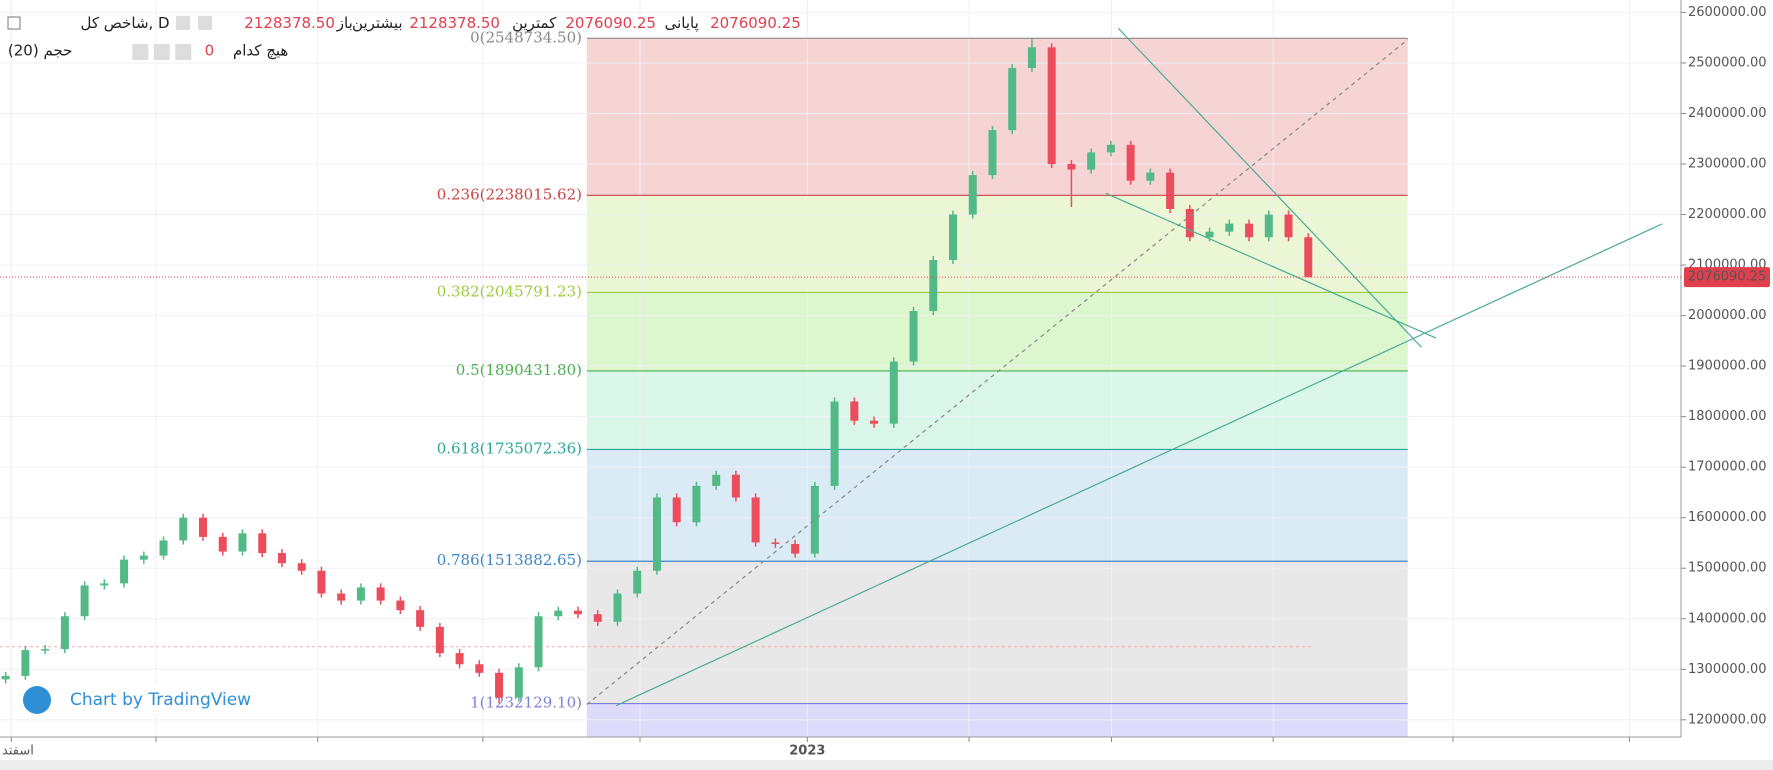 The height and width of the screenshot is (770, 1773). What do you see at coordinates (534, 23) in the screenshot?
I see `header-text: کمترین` at bounding box center [534, 23].